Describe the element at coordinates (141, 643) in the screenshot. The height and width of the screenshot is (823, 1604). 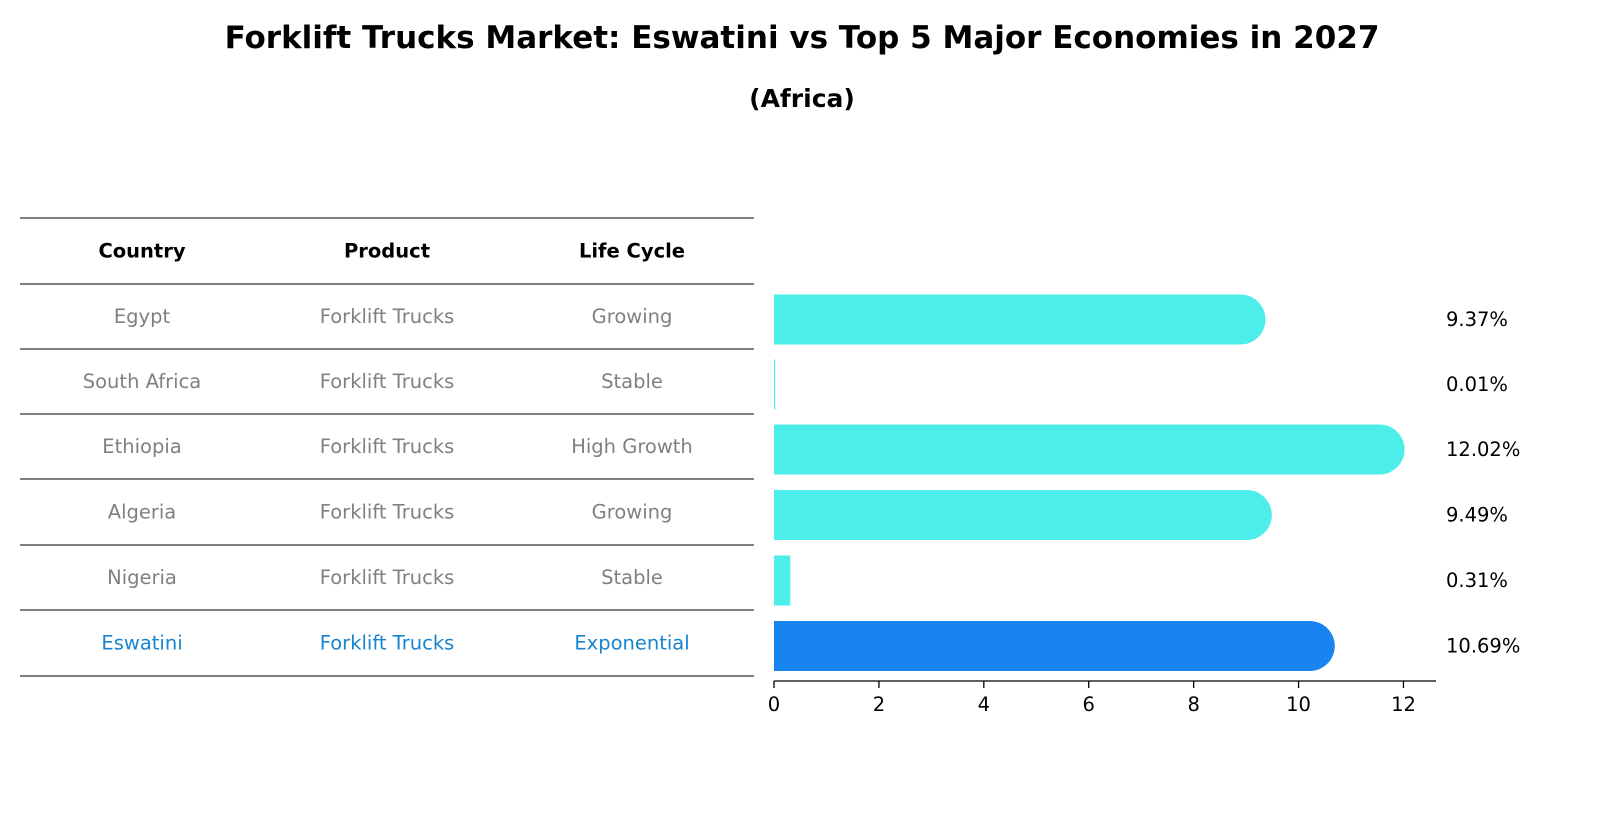
I see `table-cell-country: Eswatini` at that location.